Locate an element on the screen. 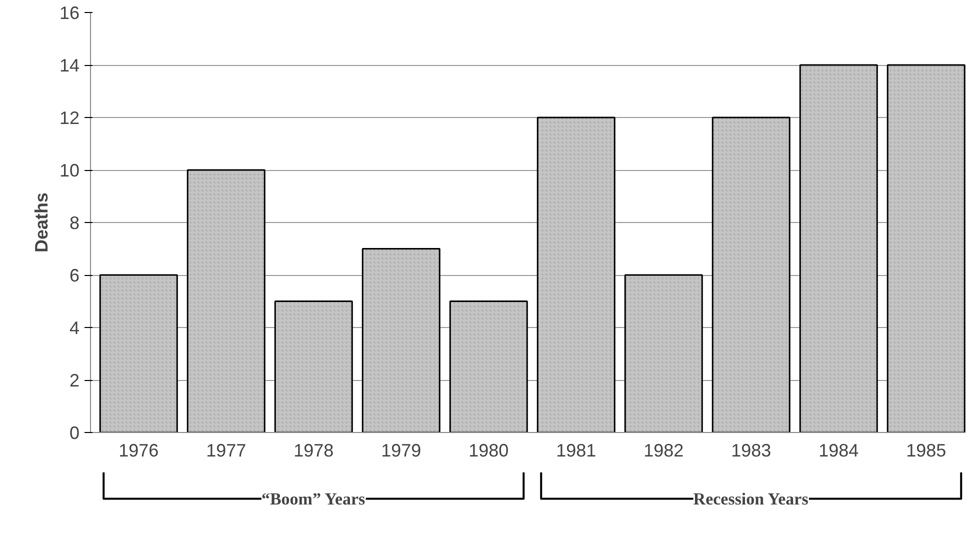  y-tick-label: 0 is located at coordinates (74, 433).